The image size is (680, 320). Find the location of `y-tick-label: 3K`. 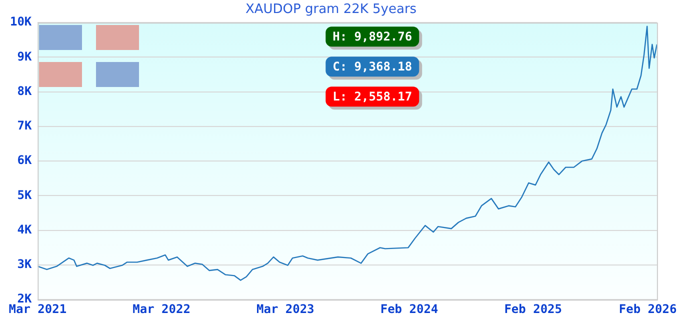

y-tick-label: 3K is located at coordinates (24, 264).